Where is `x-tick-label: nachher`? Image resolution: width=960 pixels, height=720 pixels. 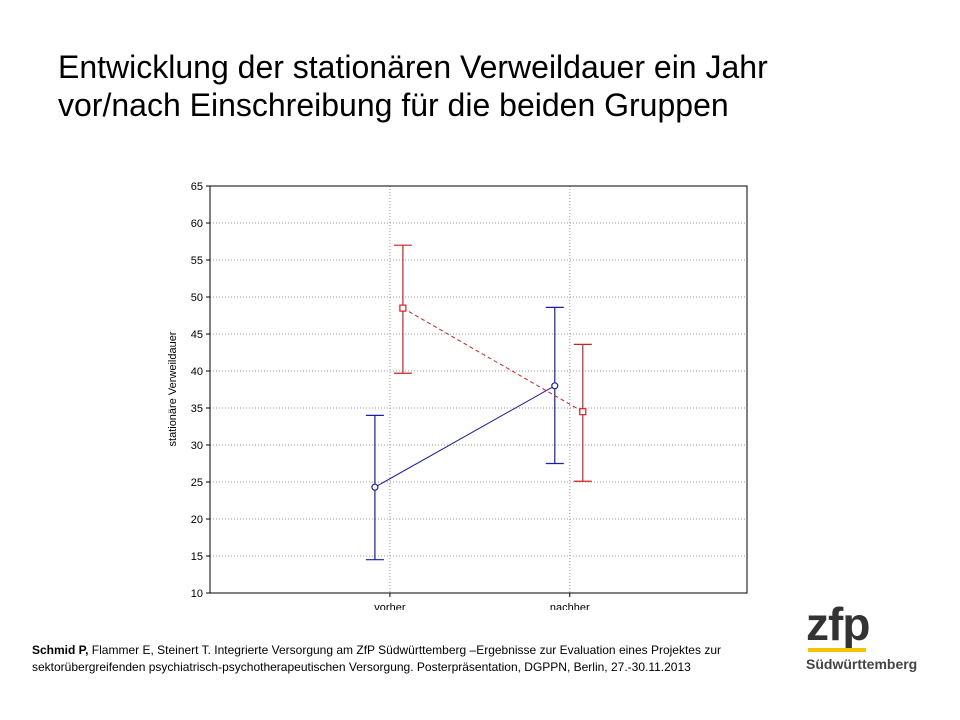
x-tick-label: nachher is located at coordinates (570, 606).